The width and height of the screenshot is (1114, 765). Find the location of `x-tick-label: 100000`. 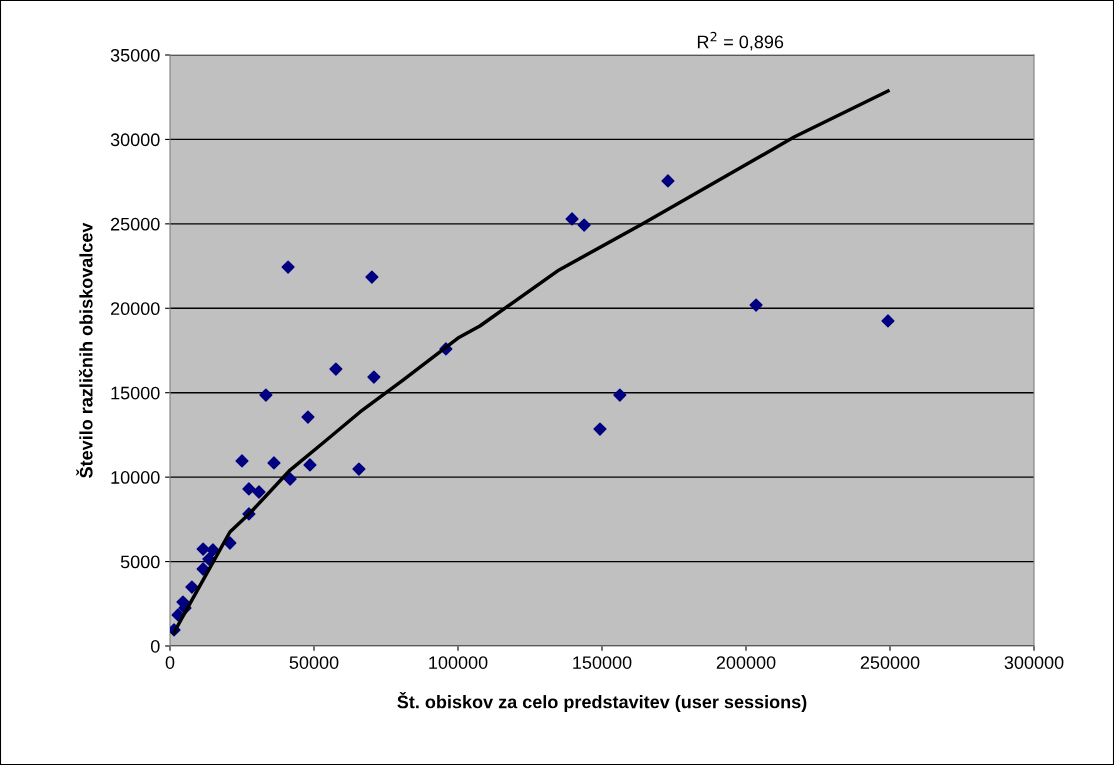

x-tick-label: 100000 is located at coordinates (458, 662).